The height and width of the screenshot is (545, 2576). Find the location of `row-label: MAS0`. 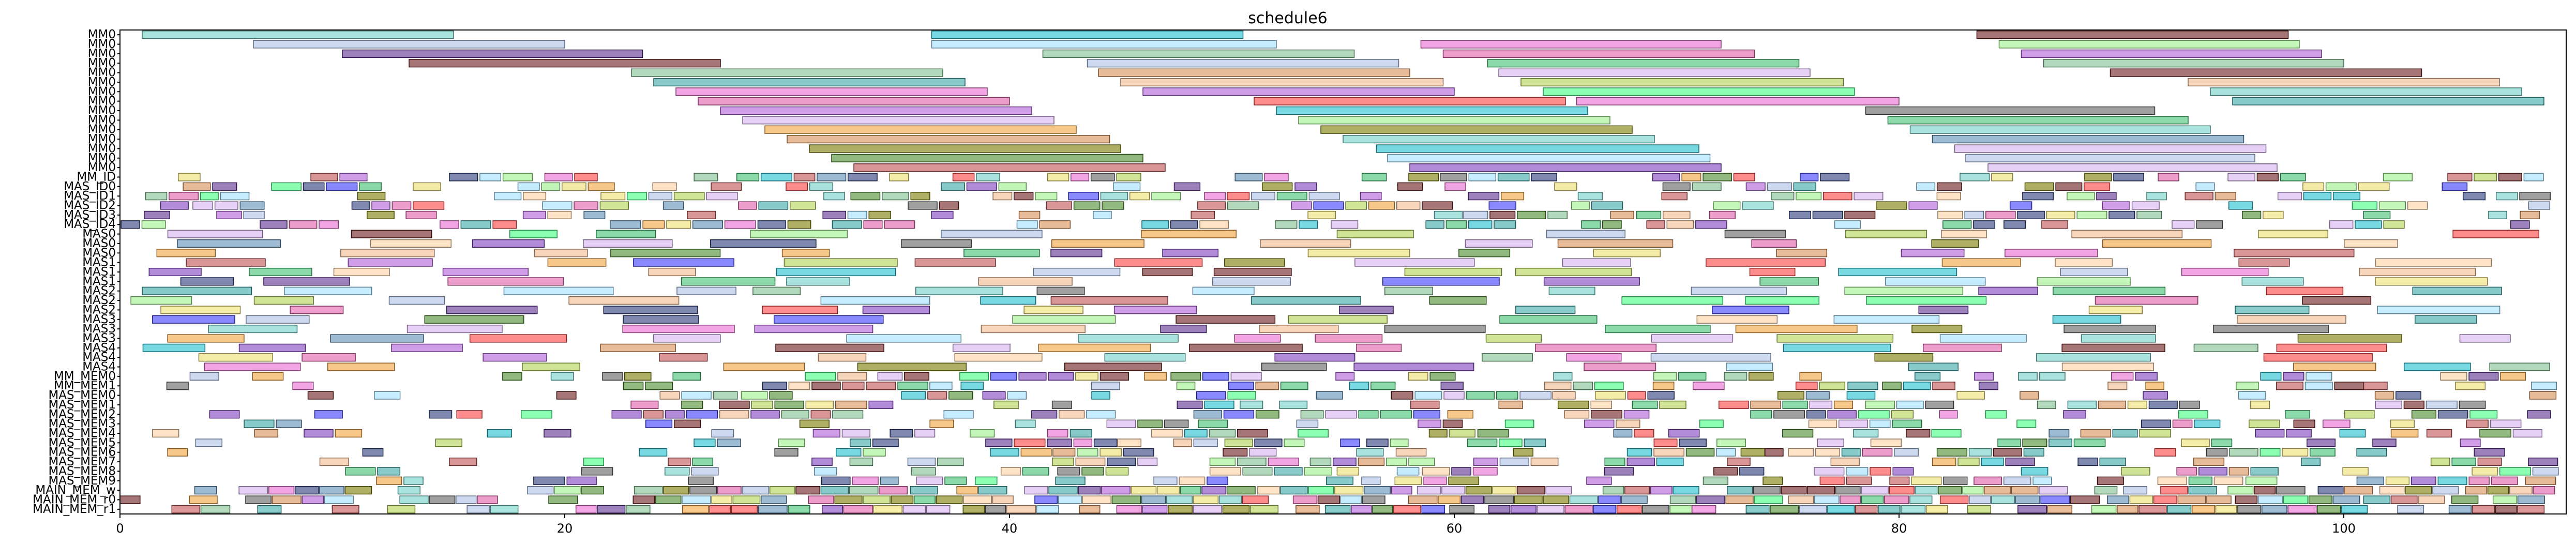

row-label: MAS0 is located at coordinates (99, 253).